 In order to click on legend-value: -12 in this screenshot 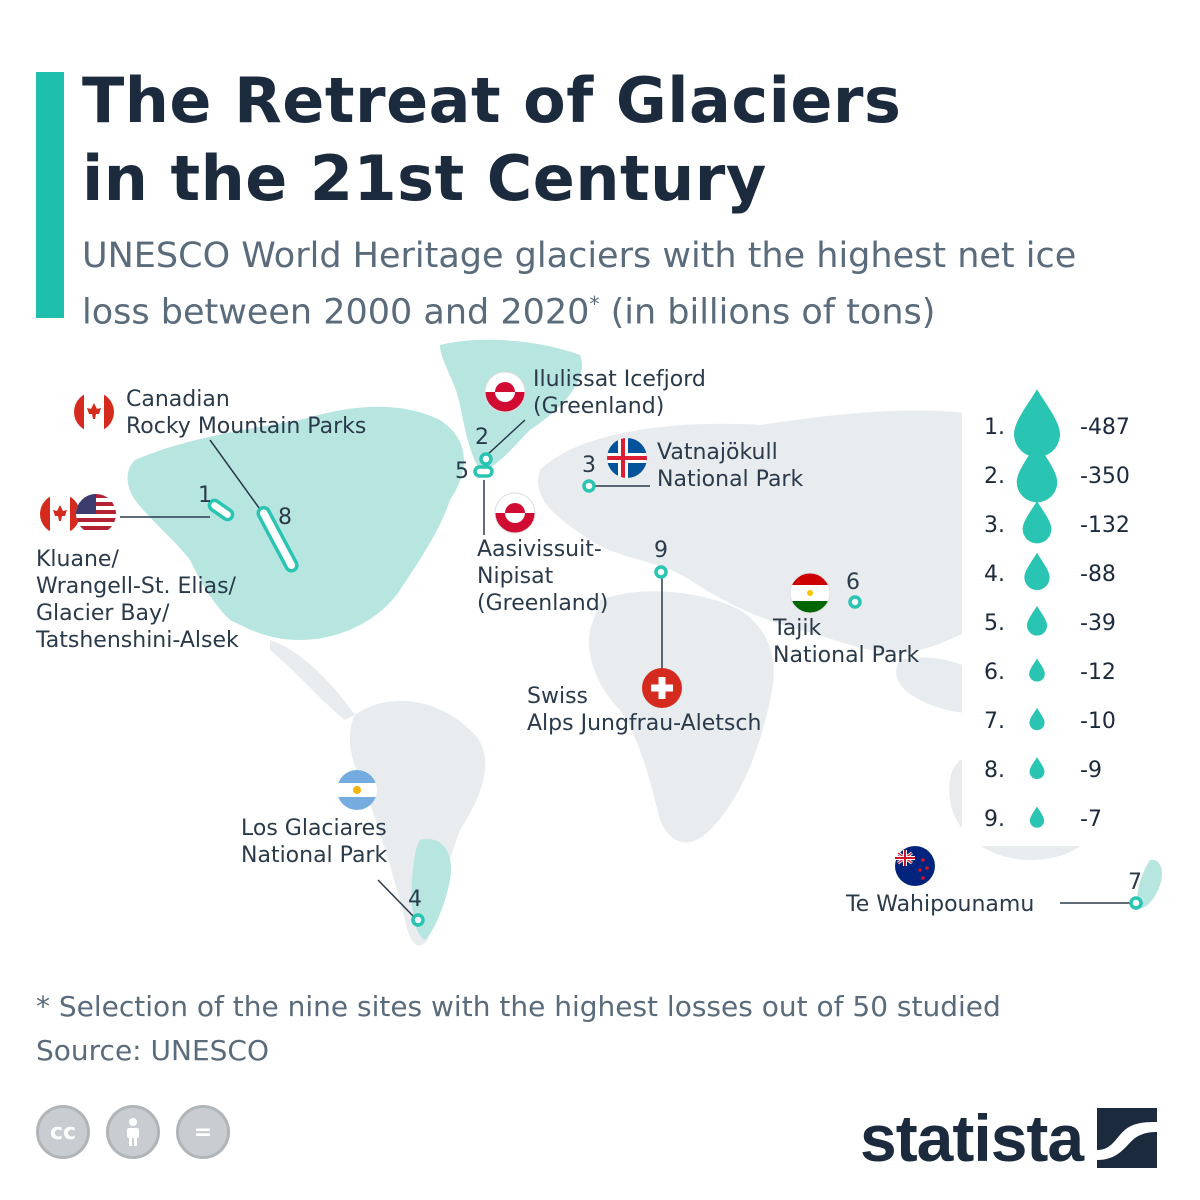, I will do `click(1098, 672)`.